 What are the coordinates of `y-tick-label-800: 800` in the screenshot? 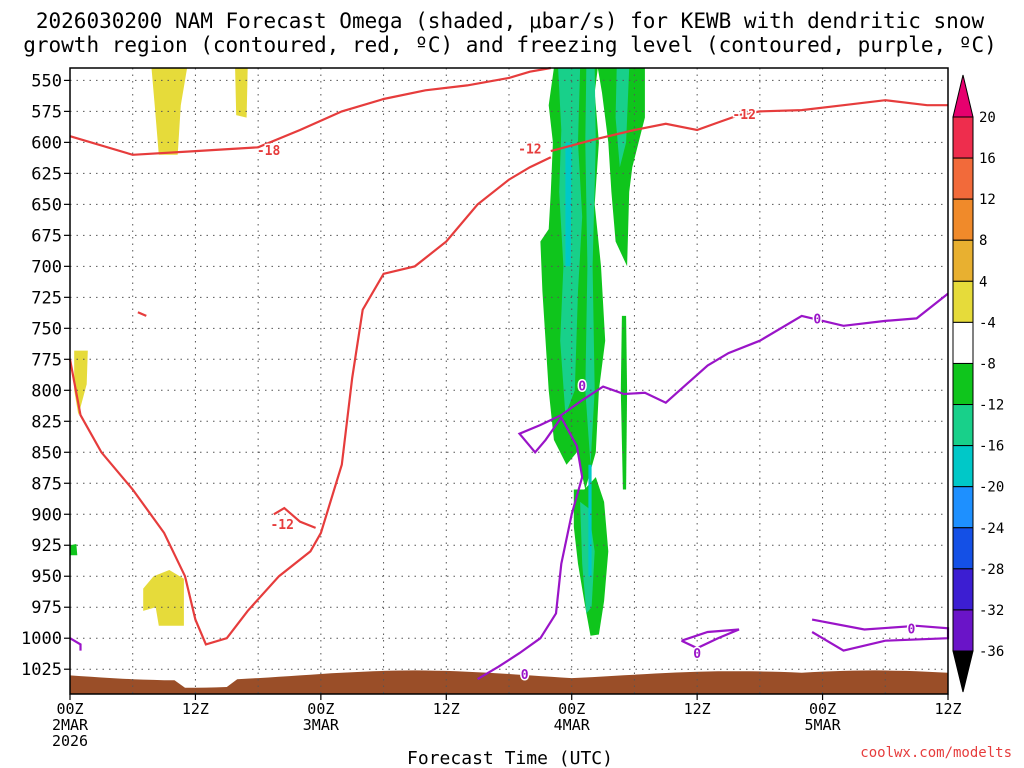 It's located at (46, 391).